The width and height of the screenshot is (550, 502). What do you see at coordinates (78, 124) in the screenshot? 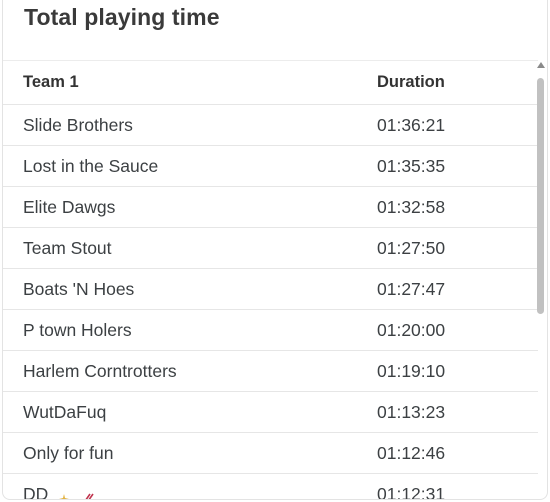
I see `team-name: Slide Brothers` at bounding box center [78, 124].